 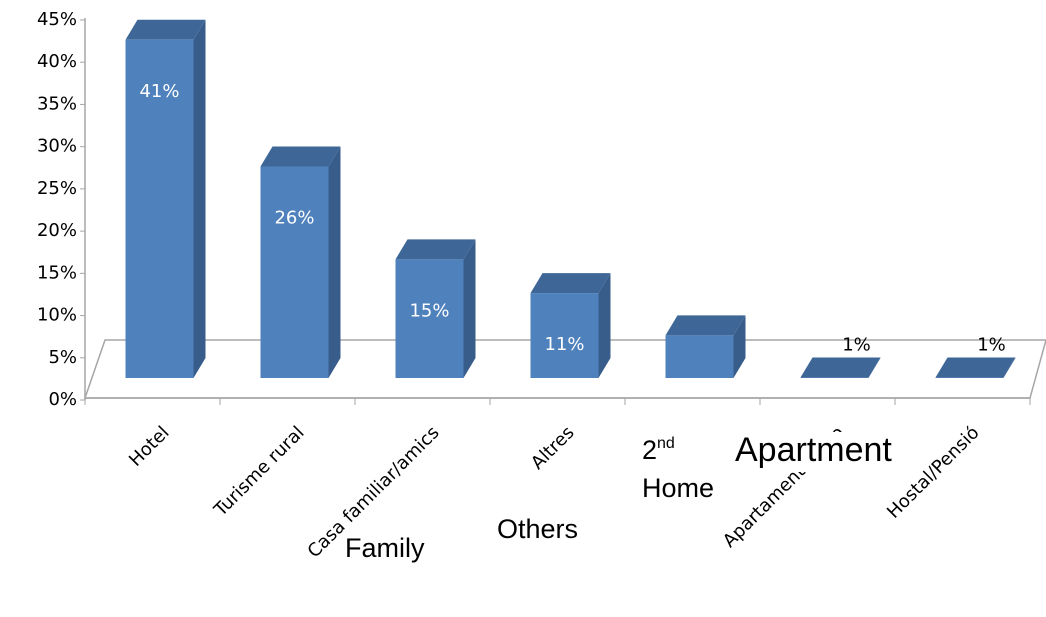 What do you see at coordinates (57, 315) in the screenshot?
I see `y-tick-label: 10%` at bounding box center [57, 315].